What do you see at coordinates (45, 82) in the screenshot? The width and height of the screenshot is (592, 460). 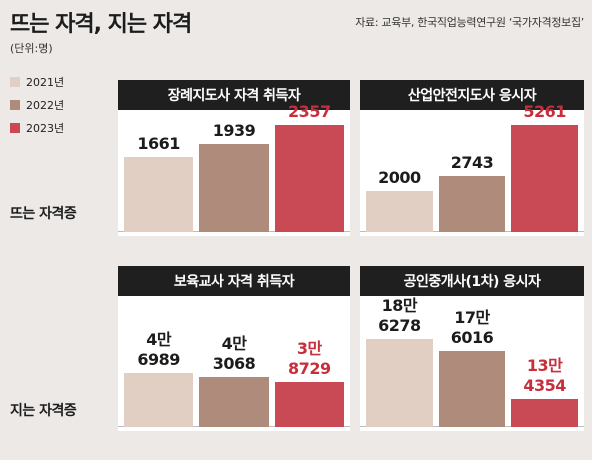 I see `legend-label: 2021년` at bounding box center [45, 82].